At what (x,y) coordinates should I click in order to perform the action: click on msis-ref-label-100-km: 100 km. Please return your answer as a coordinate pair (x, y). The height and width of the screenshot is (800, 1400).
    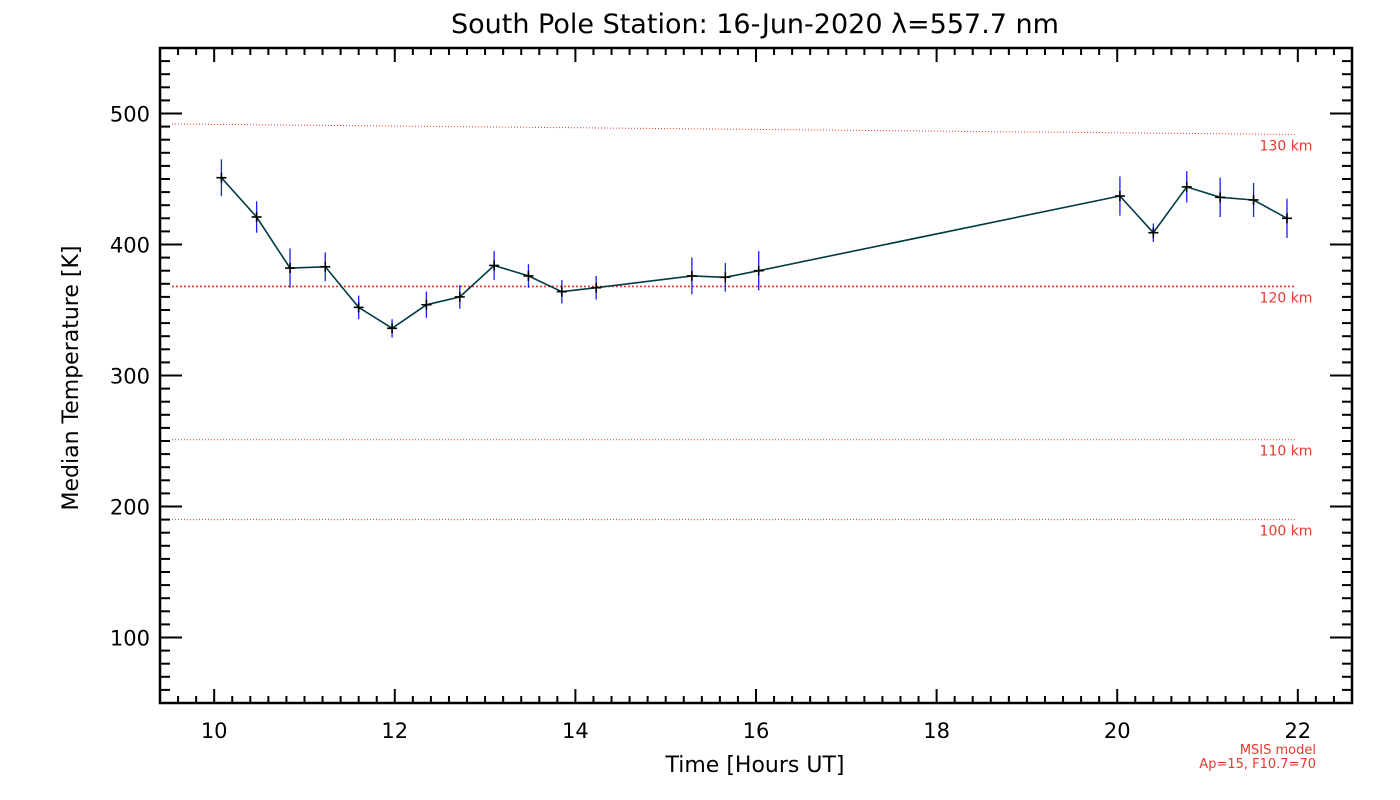
    Looking at the image, I should click on (1286, 532).